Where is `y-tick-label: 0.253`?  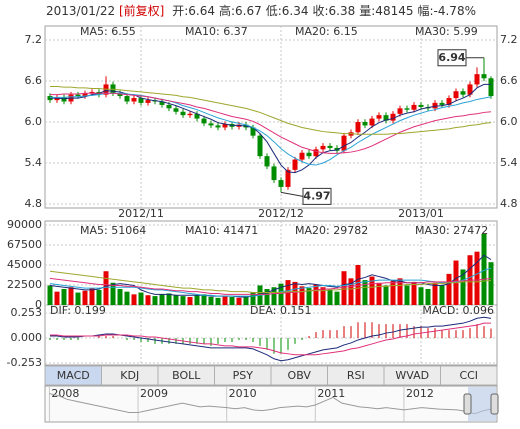 y-tick-label: 0.253 is located at coordinates (27, 312).